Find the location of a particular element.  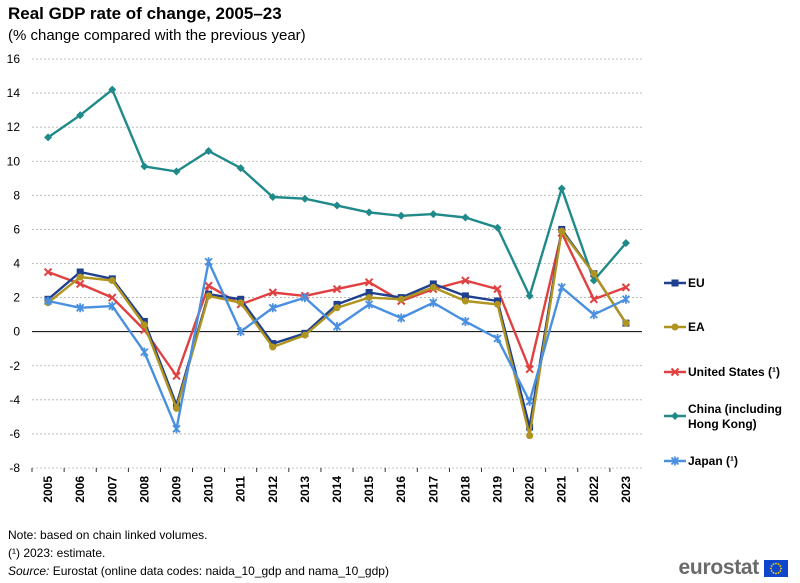

y-tick-label: 2 is located at coordinates (16, 298).